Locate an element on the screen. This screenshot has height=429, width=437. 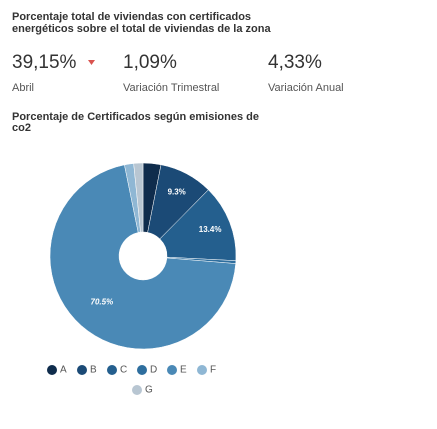
kpi-label: Variación Anual is located at coordinates (306, 88).